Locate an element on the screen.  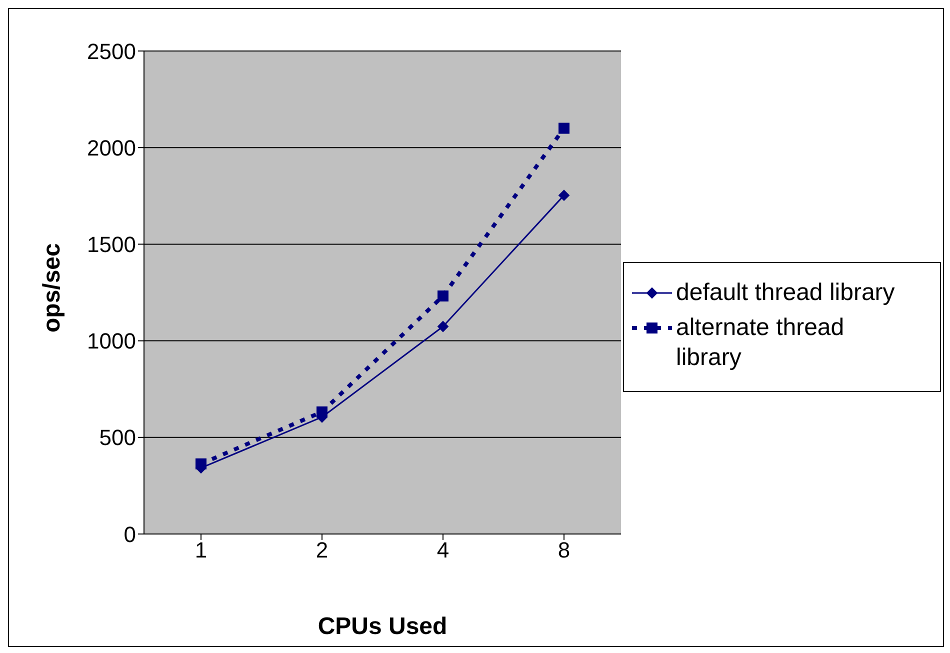
x-tick-label: 8 is located at coordinates (564, 550).